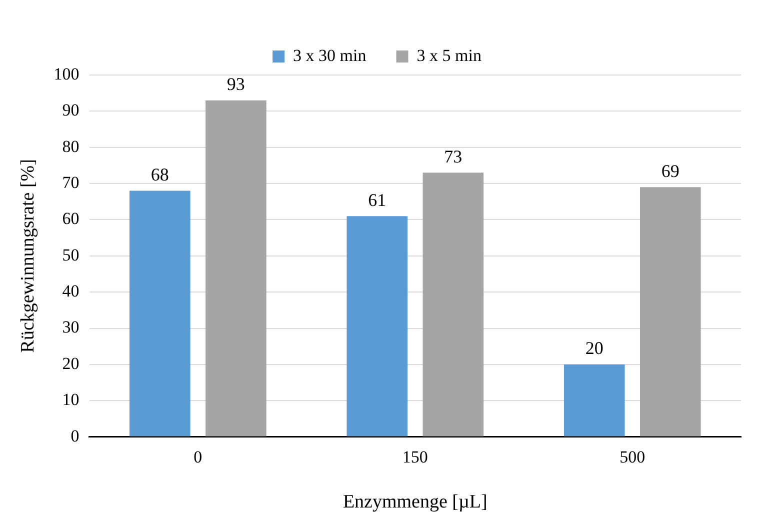 This screenshot has width=779, height=531. I want to click on legend-label: 3 x 30 min, so click(330, 55).